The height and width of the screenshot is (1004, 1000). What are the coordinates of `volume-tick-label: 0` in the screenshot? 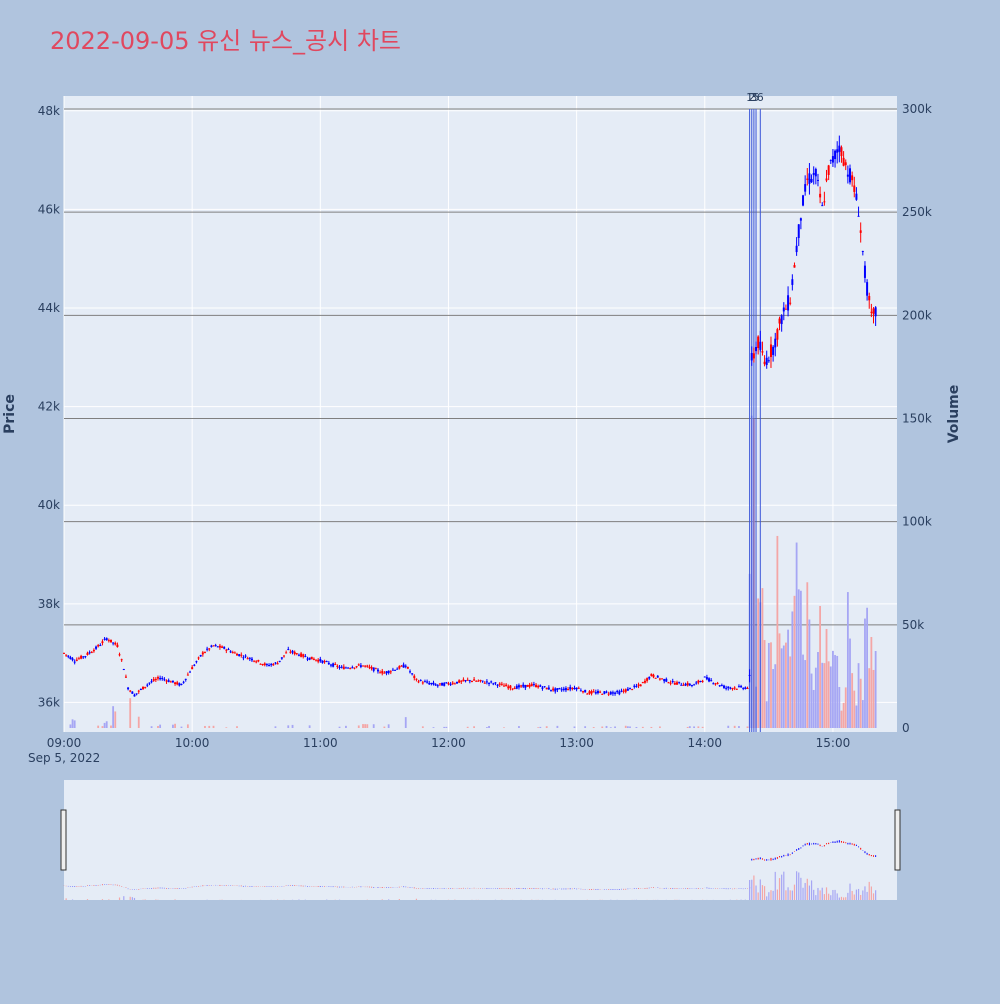 It's located at (906, 728).